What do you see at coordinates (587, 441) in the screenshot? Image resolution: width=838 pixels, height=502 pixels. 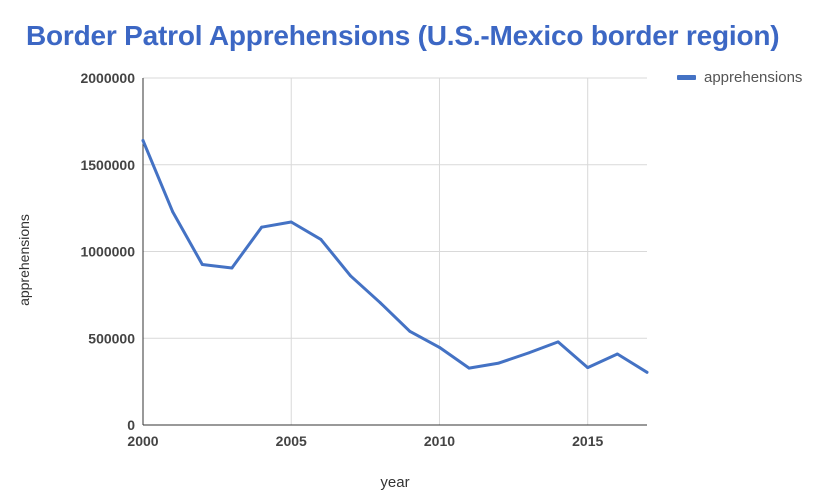 I see `x-tick-label: 2015` at bounding box center [587, 441].